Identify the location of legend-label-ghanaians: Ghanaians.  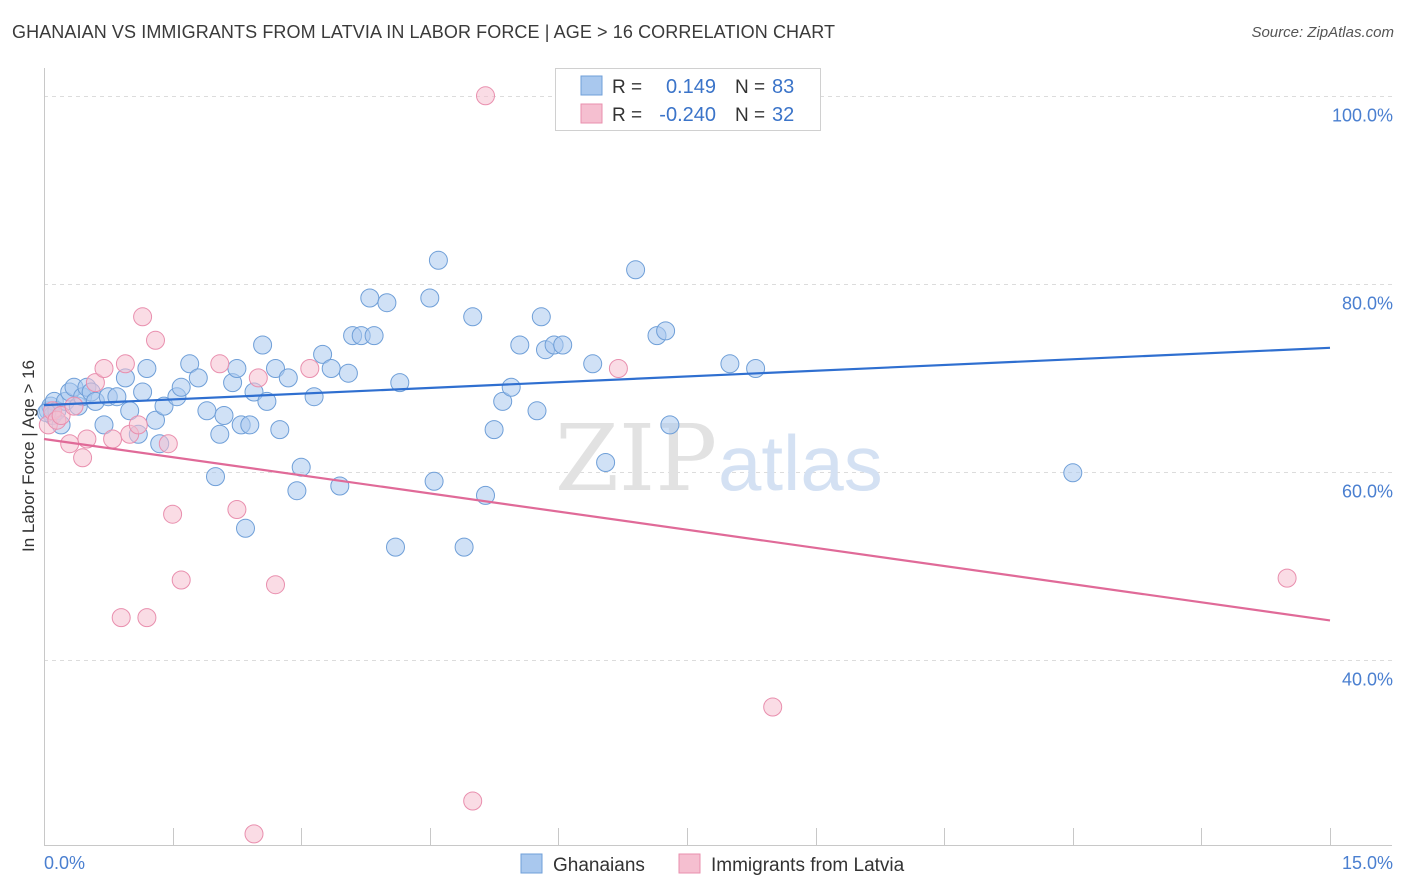
(599, 865).